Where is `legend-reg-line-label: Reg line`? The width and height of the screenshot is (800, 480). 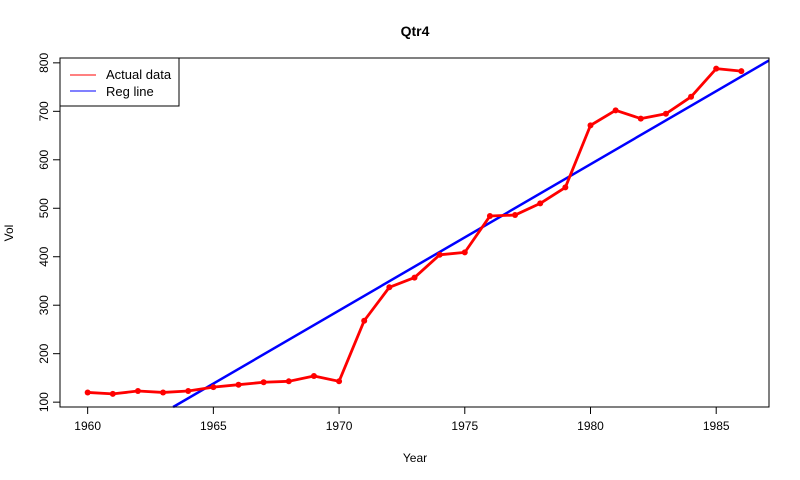
legend-reg-line-label: Reg line is located at coordinates (130, 91).